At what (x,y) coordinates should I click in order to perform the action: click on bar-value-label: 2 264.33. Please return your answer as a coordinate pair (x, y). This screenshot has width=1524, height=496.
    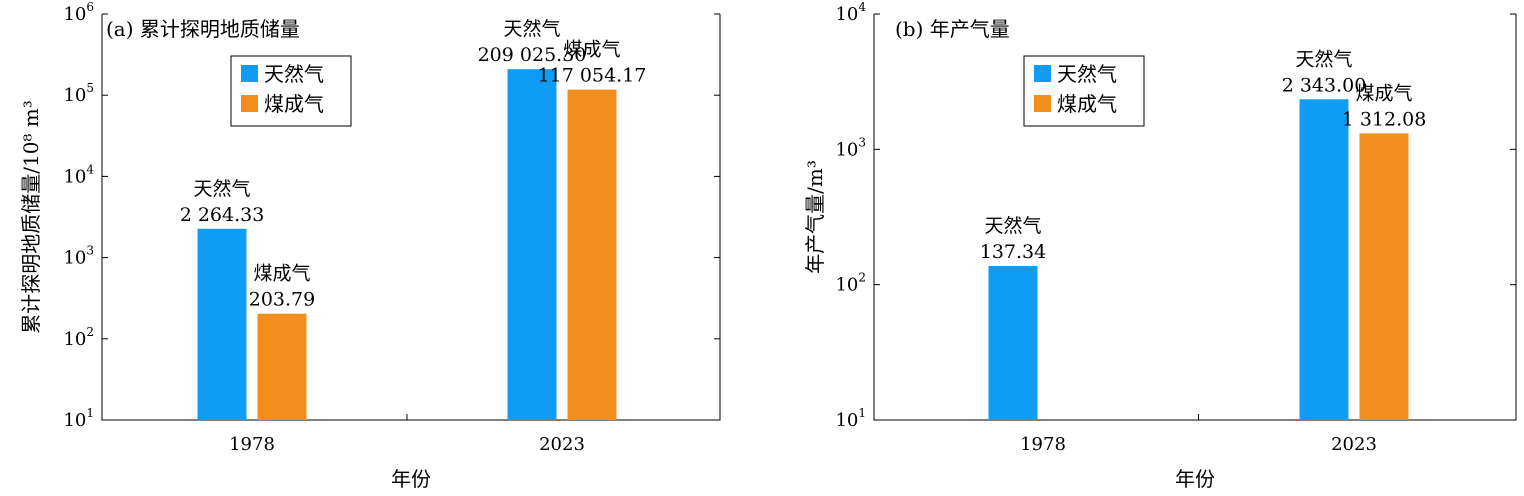
    Looking at the image, I should click on (222, 215).